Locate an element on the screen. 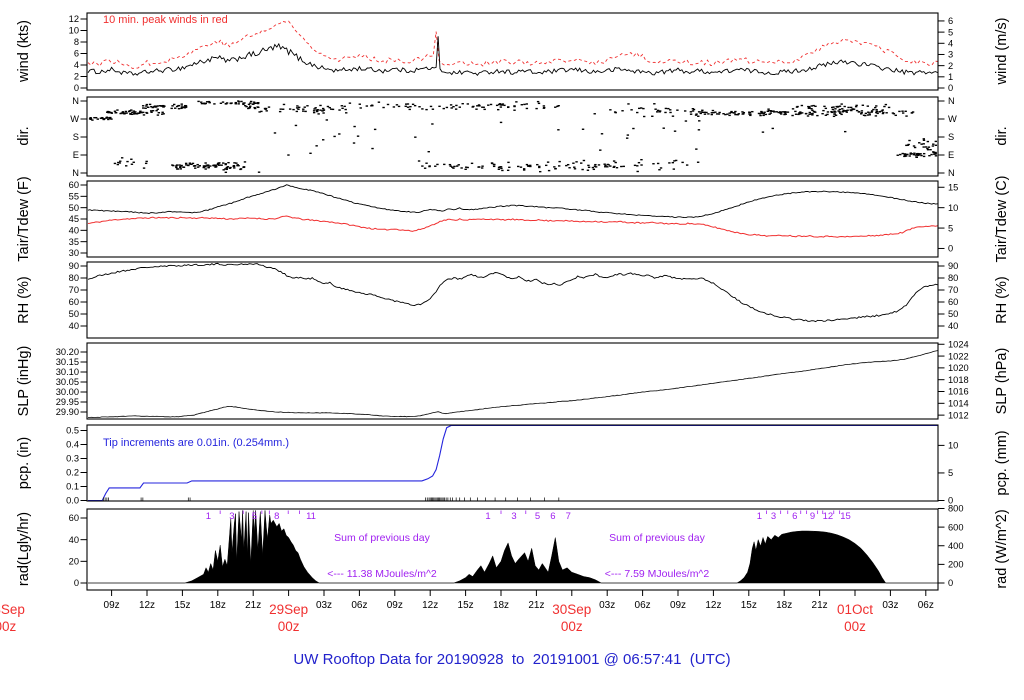  svg-text: 1024 is located at coordinates (958, 344).